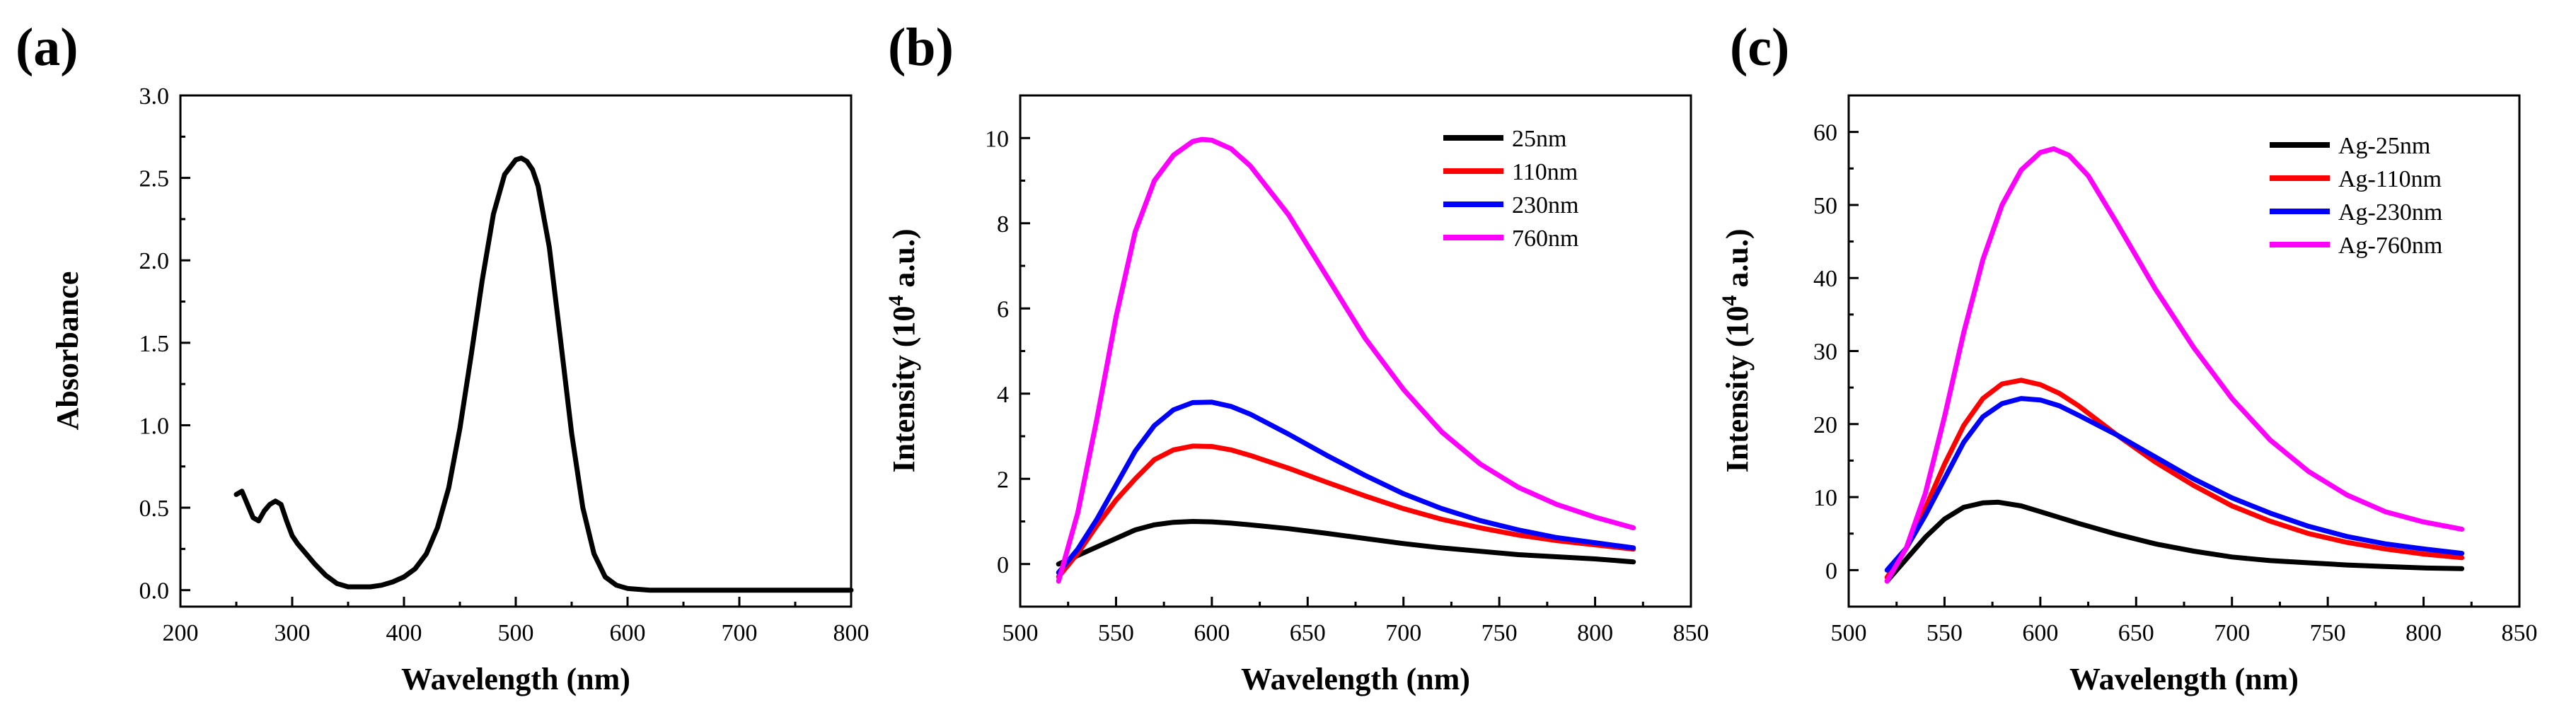 This screenshot has height=724, width=2576. What do you see at coordinates (154, 591) in the screenshot?
I see `panel-a-y-tick-label: 0.0` at bounding box center [154, 591].